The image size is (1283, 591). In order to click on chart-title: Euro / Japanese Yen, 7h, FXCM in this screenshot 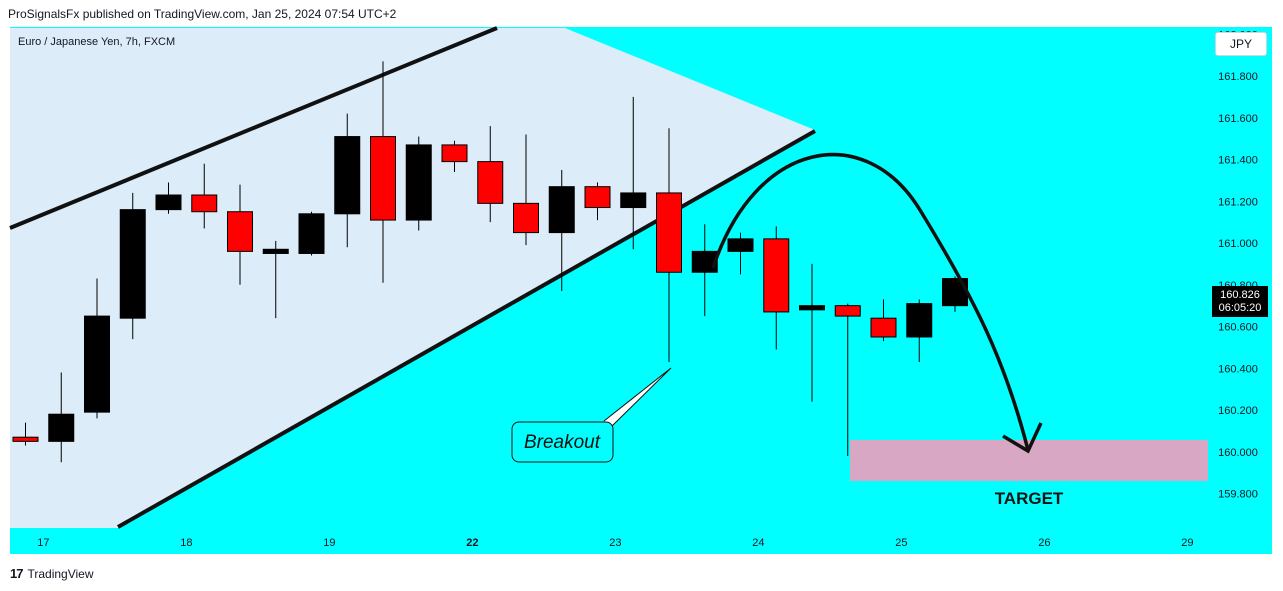, I will do `click(97, 42)`.